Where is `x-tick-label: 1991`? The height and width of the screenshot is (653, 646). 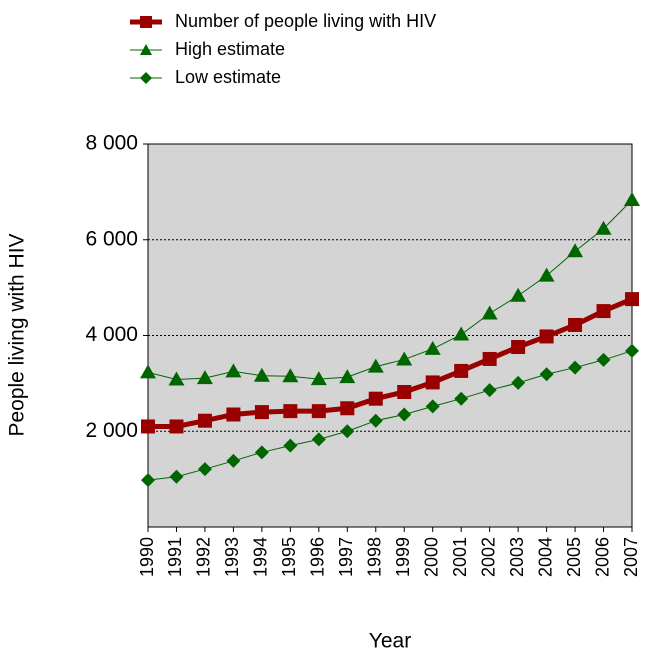 x-tick-label: 1991 is located at coordinates (175, 557).